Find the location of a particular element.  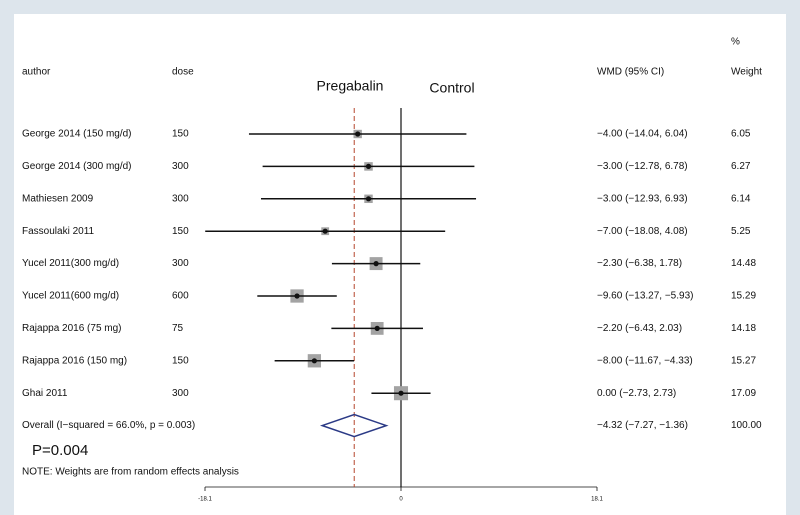

study-weight: 17.09 is located at coordinates (743, 393).